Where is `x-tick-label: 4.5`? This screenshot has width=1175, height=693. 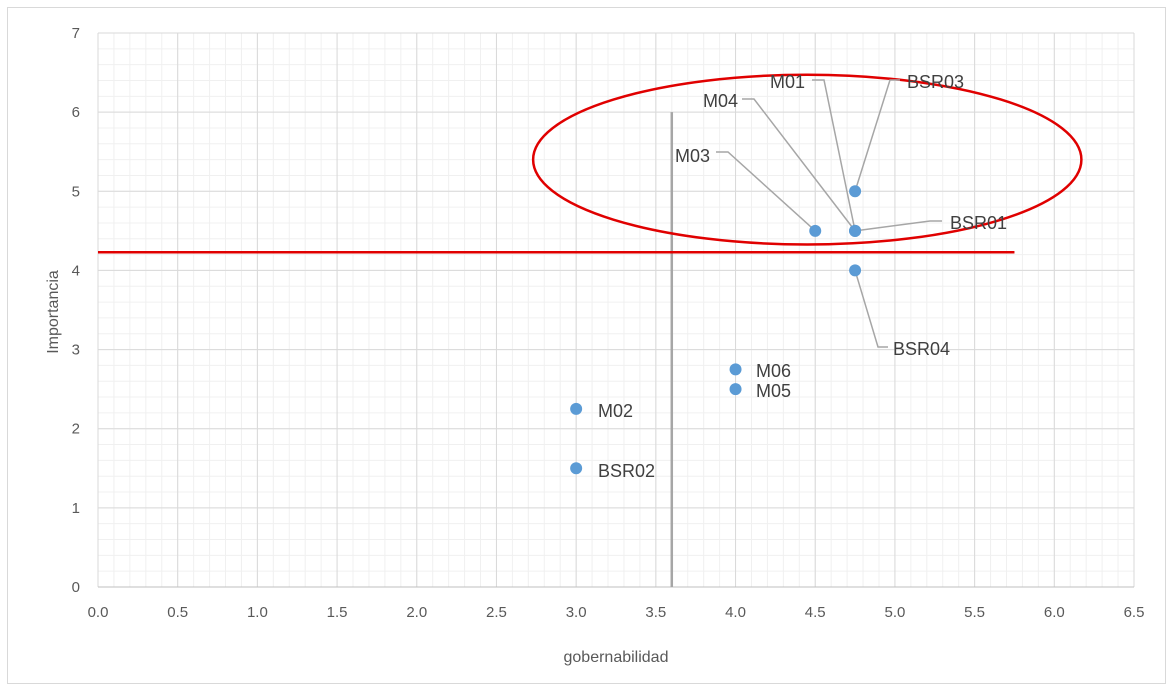 x-tick-label: 4.5 is located at coordinates (815, 612).